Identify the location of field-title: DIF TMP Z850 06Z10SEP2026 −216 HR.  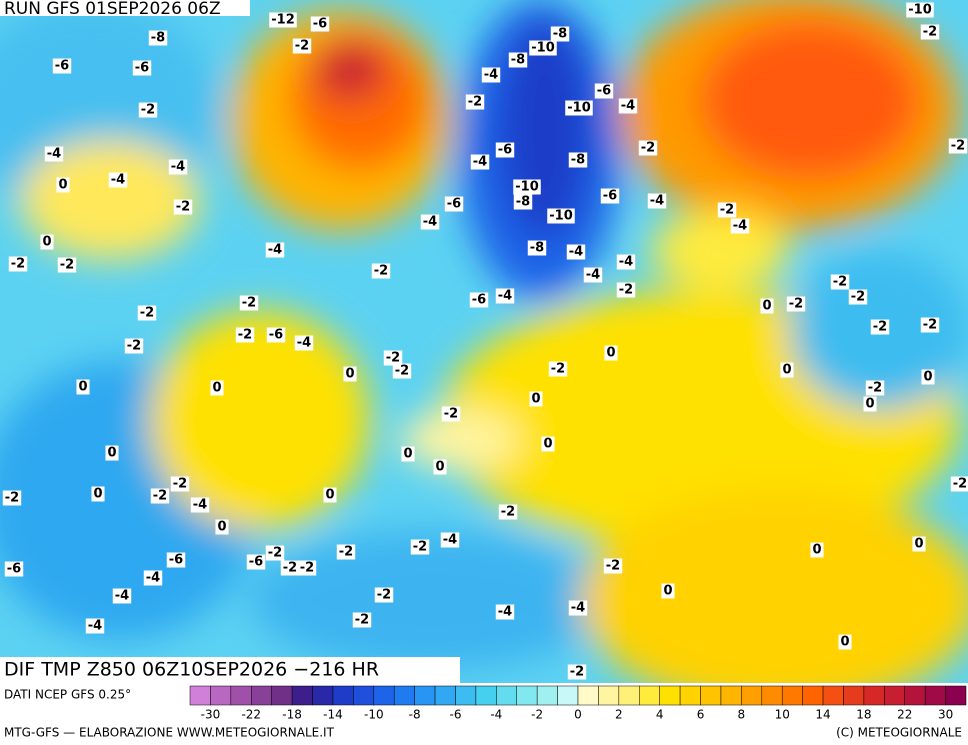
(191, 670).